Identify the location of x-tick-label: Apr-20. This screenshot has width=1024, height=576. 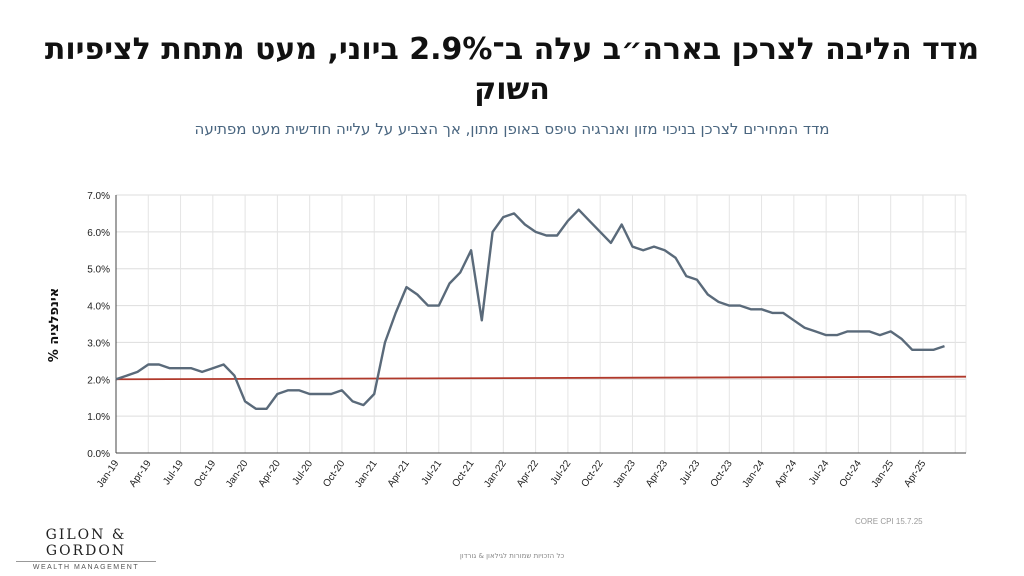
(270, 473).